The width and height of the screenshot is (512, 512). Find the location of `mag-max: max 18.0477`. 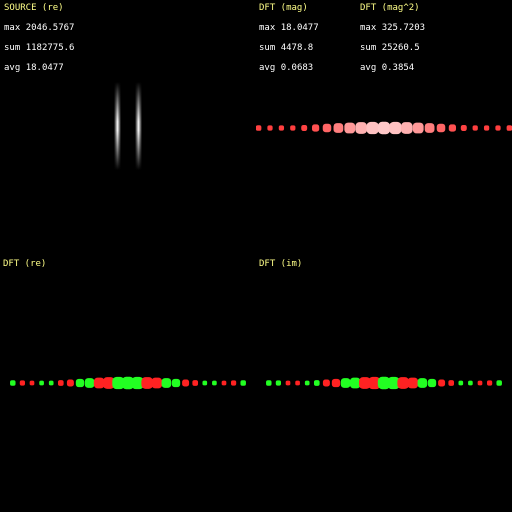

mag-max: max 18.0477 is located at coordinates (289, 28).